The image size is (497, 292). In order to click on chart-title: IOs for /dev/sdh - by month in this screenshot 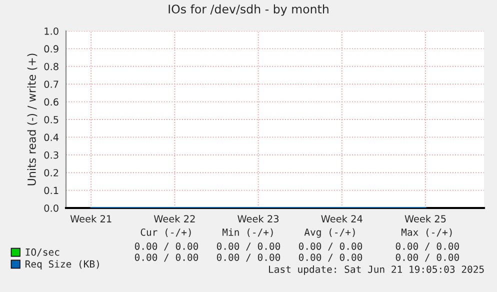, I will do `click(248, 10)`.